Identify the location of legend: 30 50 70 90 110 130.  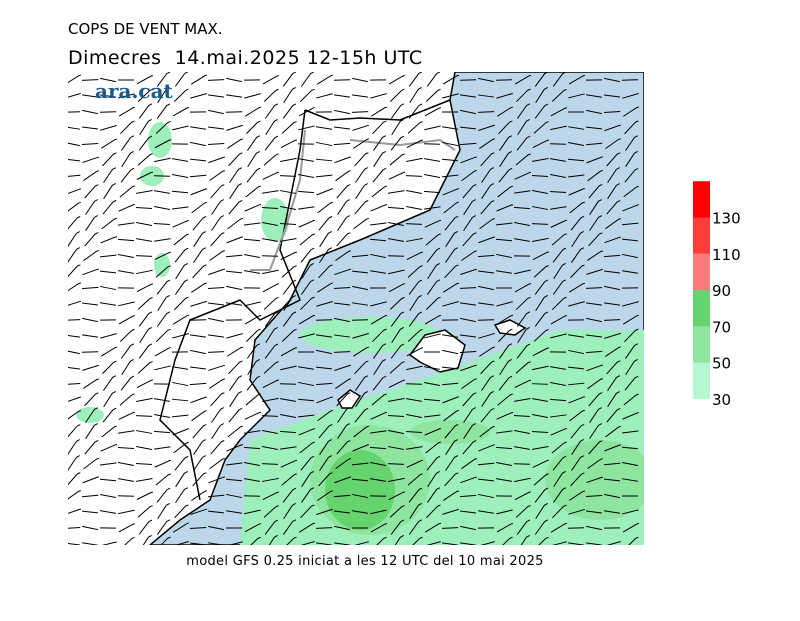
(717, 295).